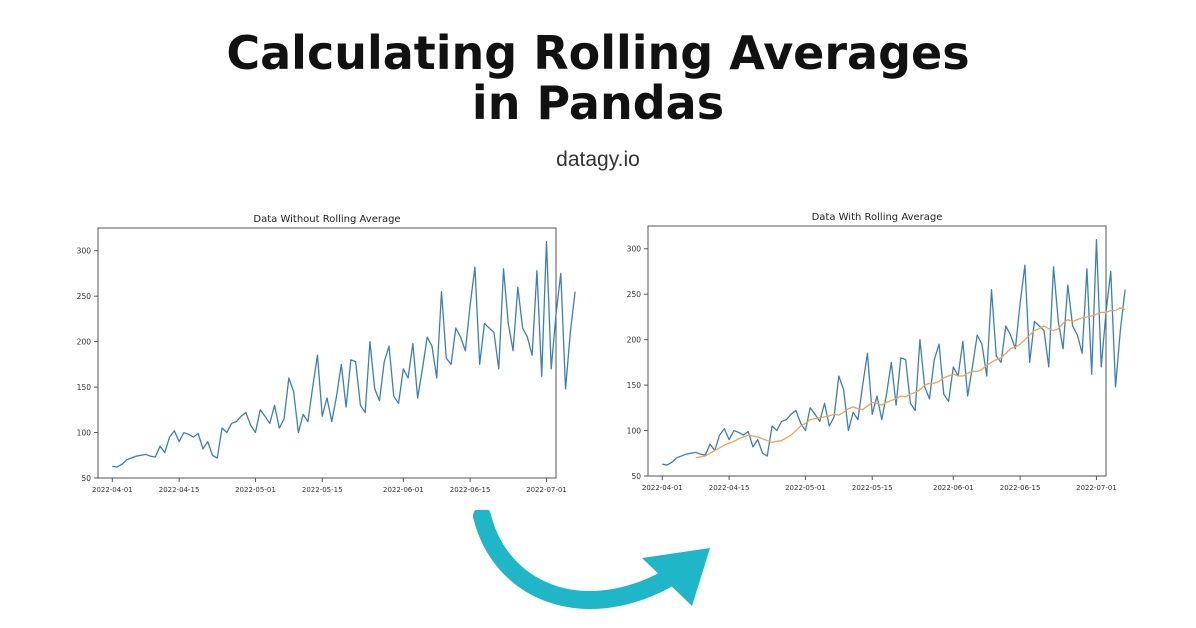  I want to click on curved-arrow-icon, so click(591, 559).